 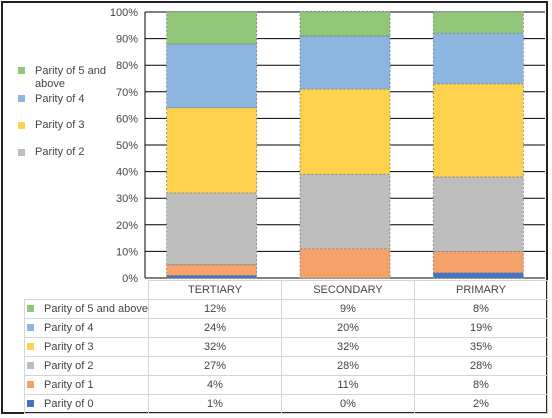 I want to click on bar-segment-parity-of-4-secondary, so click(x=345, y=62).